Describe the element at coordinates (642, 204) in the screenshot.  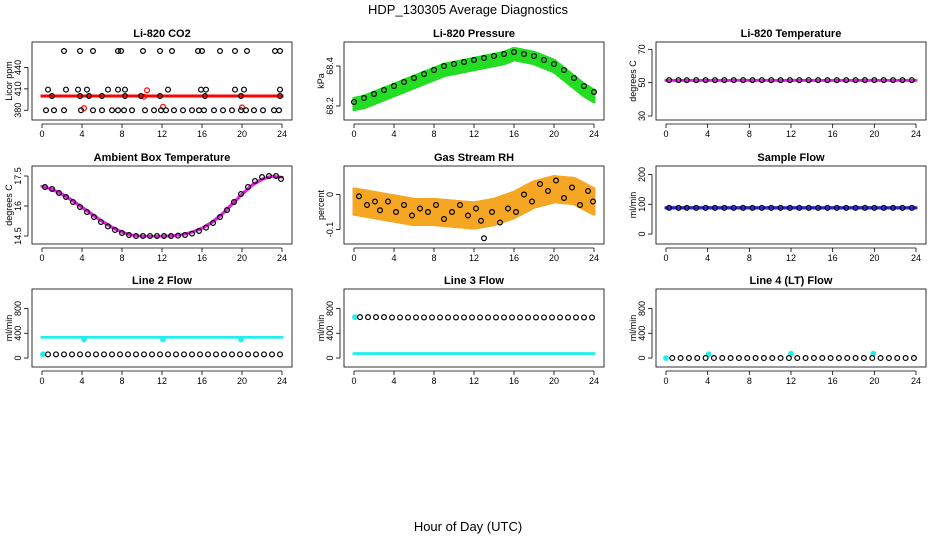
I see `y-tick-label: 100` at that location.